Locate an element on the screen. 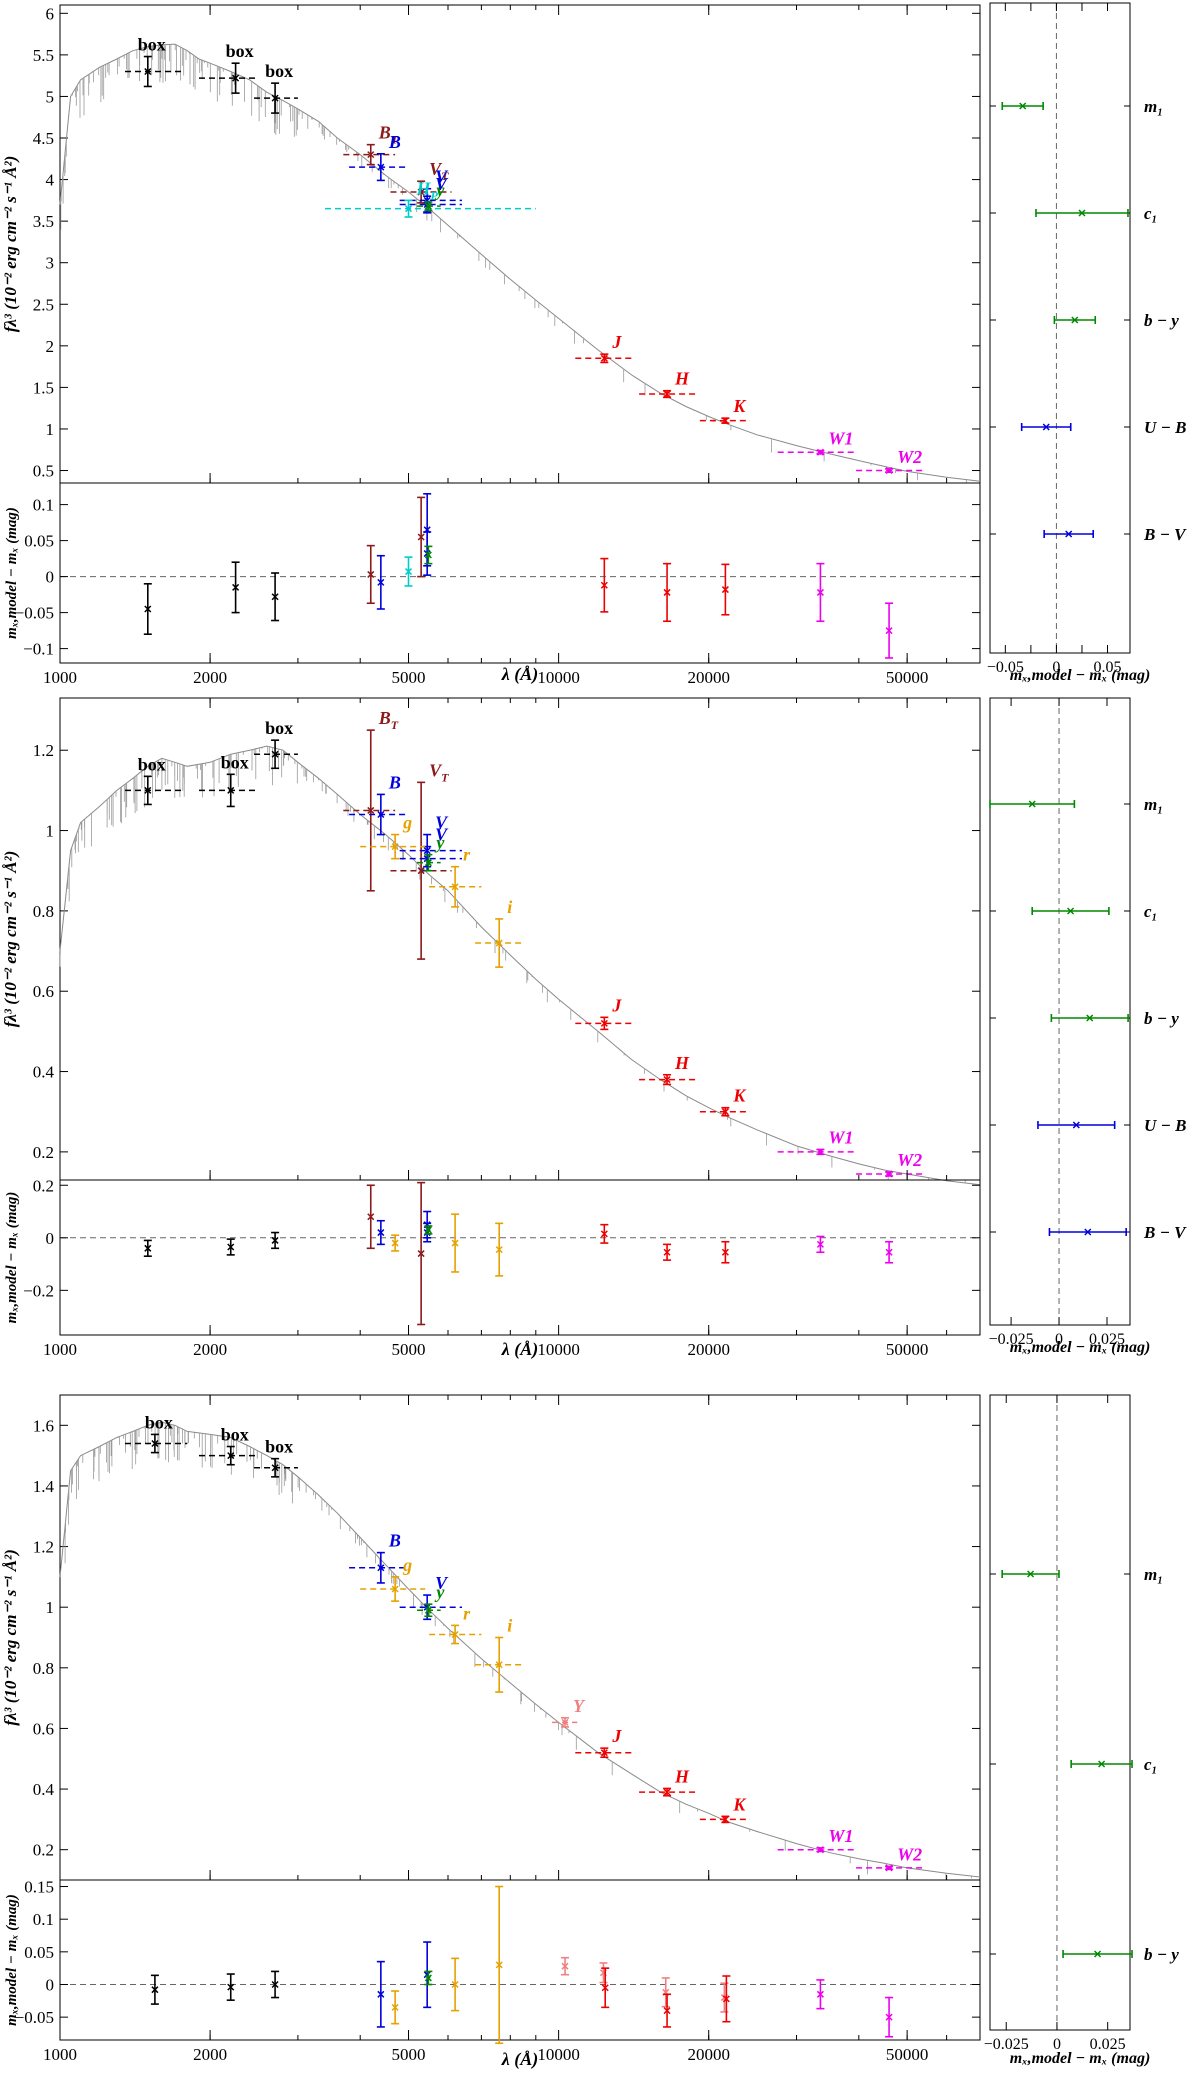  y-tick-label: 4.5 is located at coordinates (43, 138).